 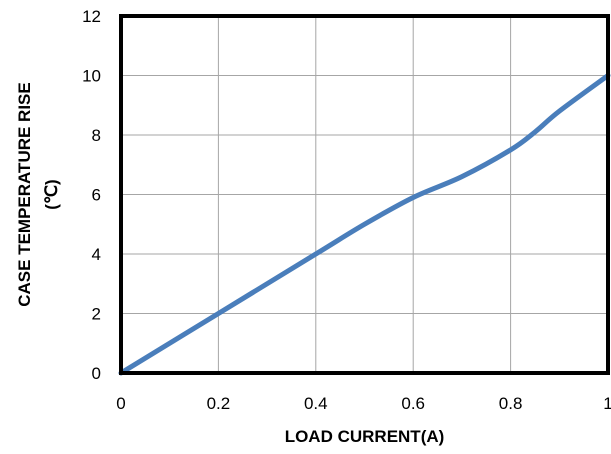 What do you see at coordinates (51, 194) in the screenshot?
I see `y-axis-title-line2: (℃)` at bounding box center [51, 194].